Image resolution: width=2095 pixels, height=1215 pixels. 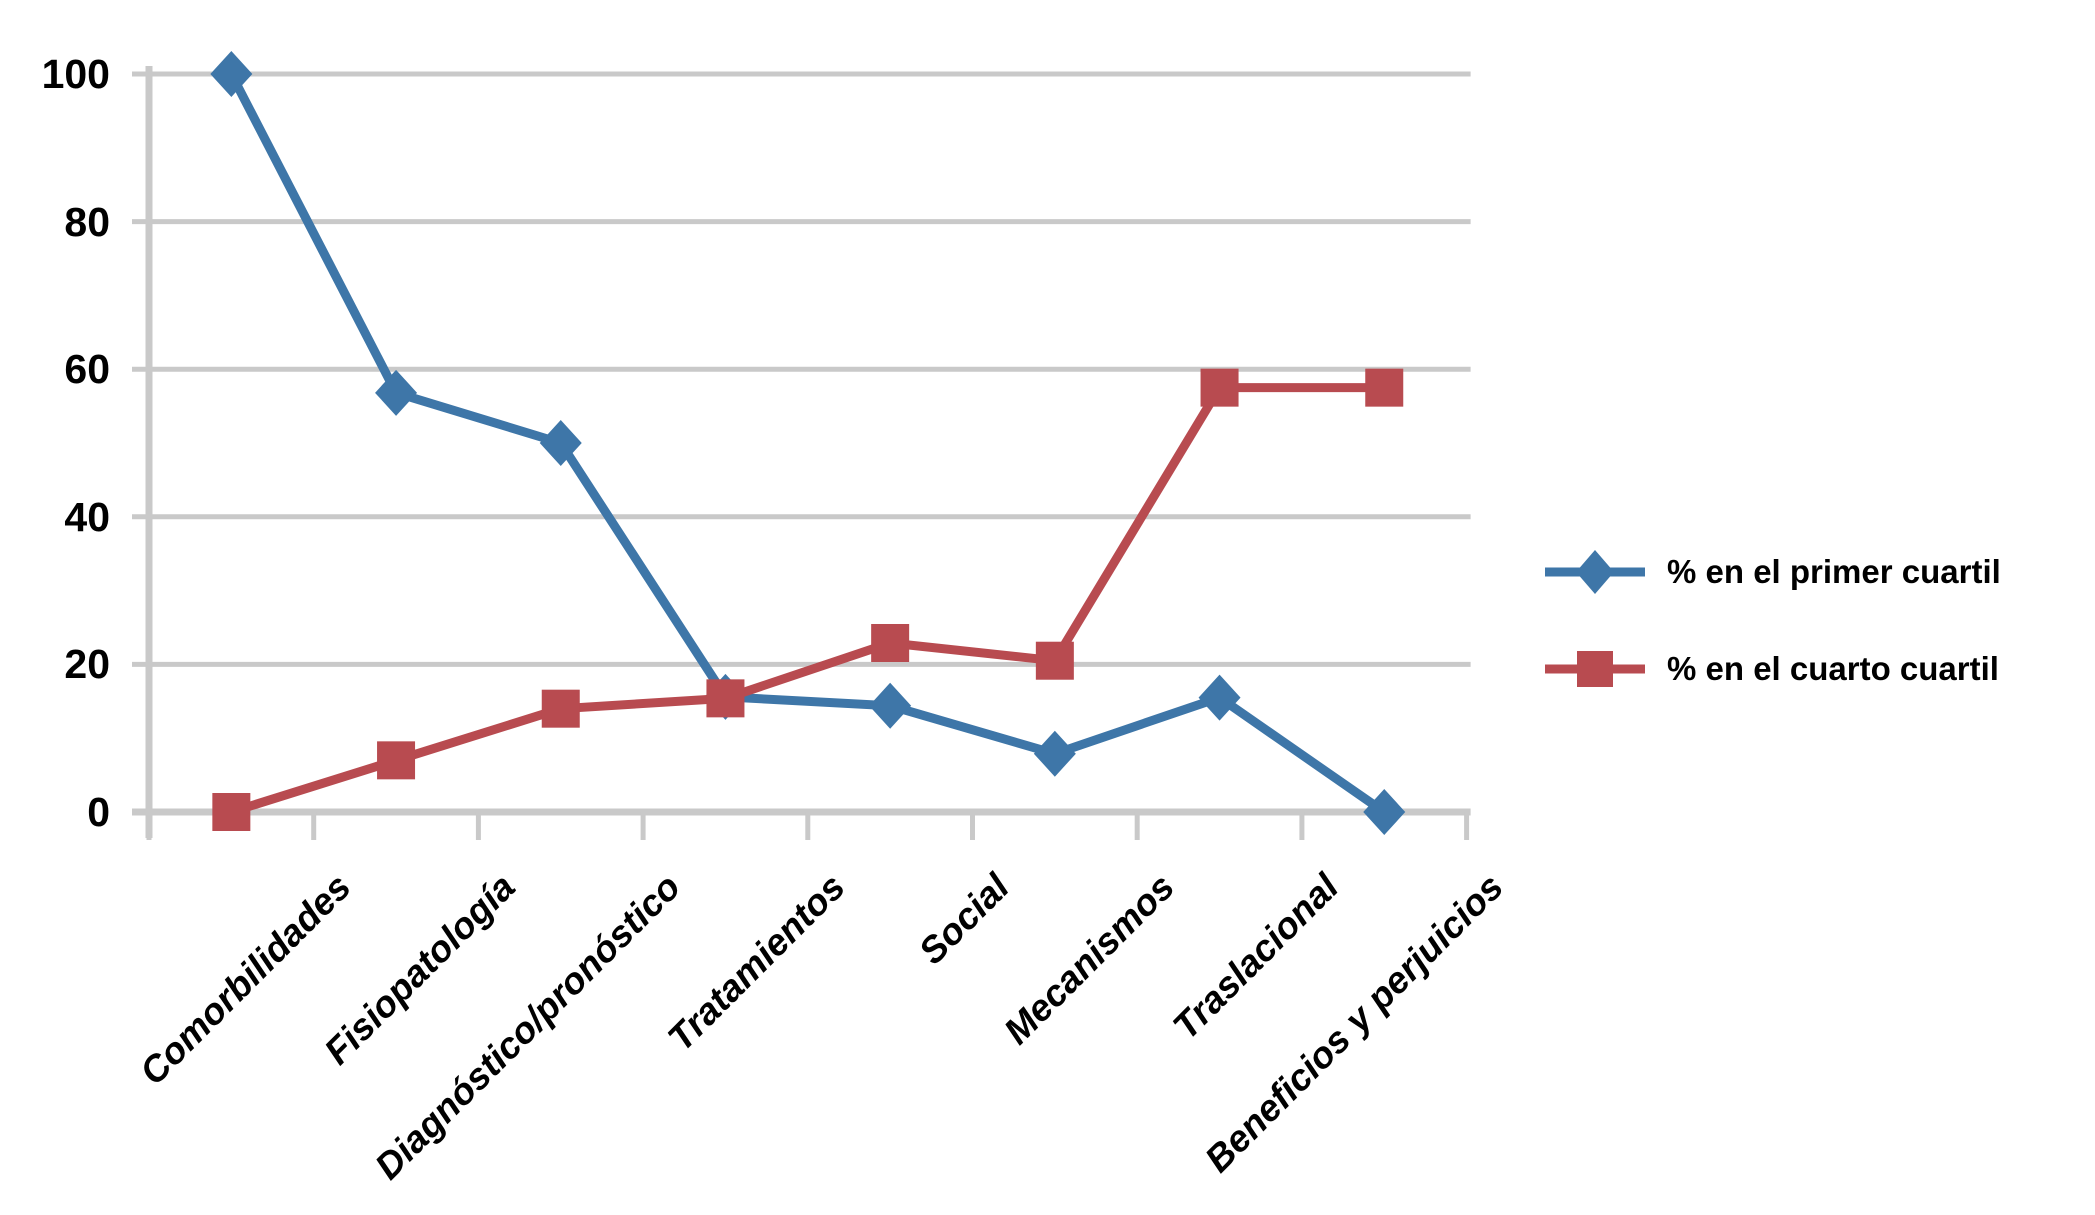 What do you see at coordinates (87, 221) in the screenshot?
I see `y-tick-label: 80` at bounding box center [87, 221].